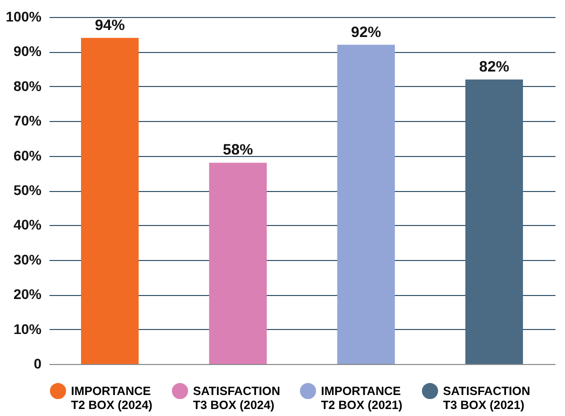  Describe the element at coordinates (27, 86) in the screenshot. I see `y-tick-label: 80%` at that location.